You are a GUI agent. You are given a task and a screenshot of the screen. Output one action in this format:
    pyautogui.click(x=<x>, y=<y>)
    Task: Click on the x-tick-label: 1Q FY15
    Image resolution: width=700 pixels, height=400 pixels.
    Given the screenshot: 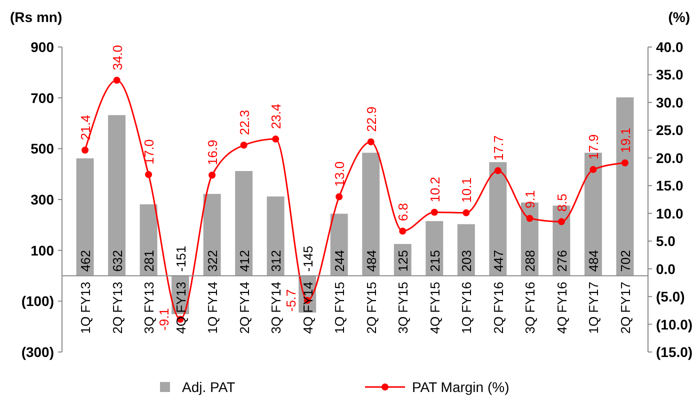 What is the action you would take?
    pyautogui.click(x=340, y=308)
    